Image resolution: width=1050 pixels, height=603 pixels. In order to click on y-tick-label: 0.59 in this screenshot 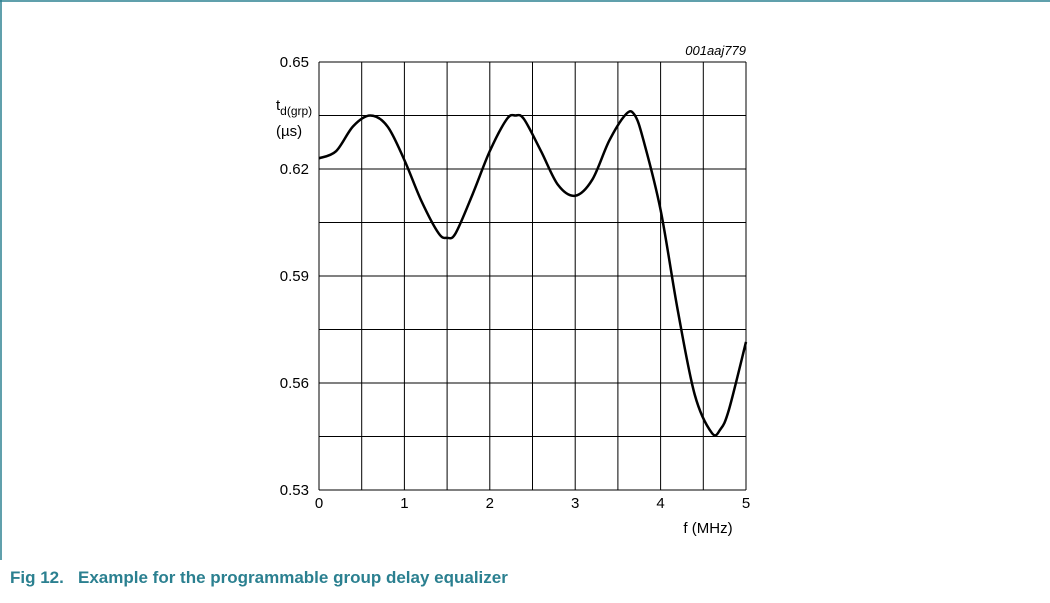, I will do `click(294, 276)`.